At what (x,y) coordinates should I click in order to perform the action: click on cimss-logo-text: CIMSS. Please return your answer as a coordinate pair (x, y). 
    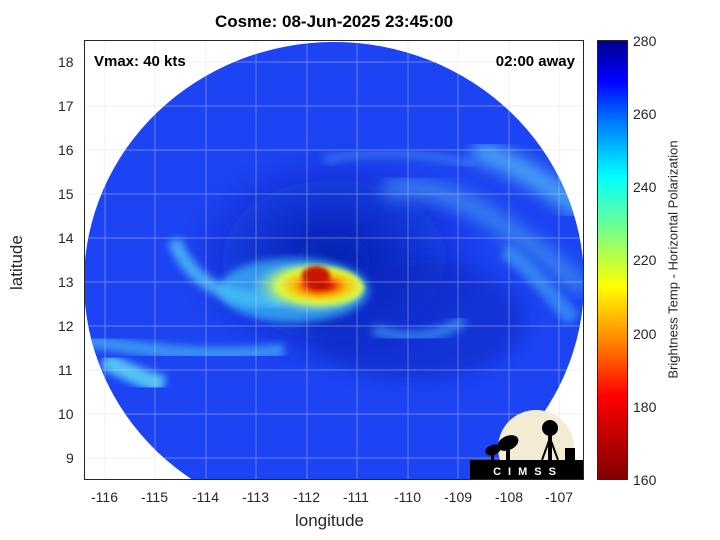
    Looking at the image, I should click on (528, 472).